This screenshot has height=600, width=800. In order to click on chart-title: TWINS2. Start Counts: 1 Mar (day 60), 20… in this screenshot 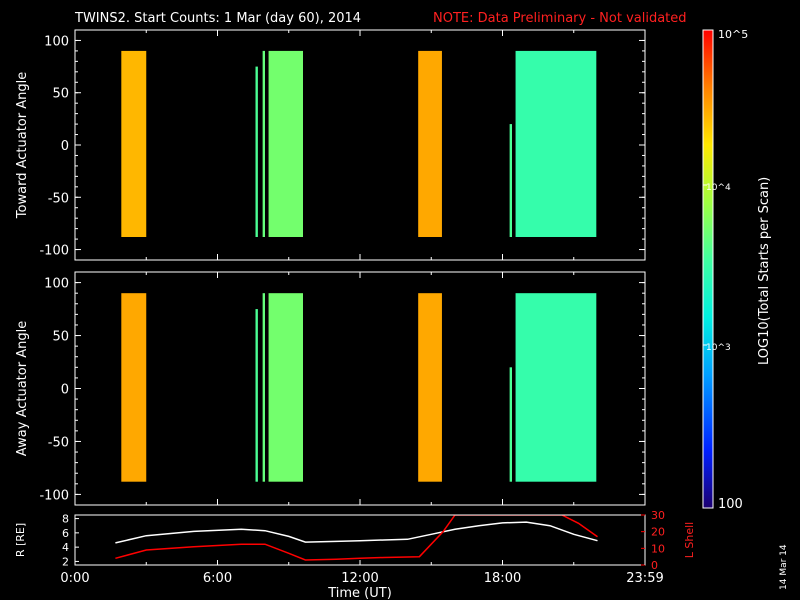, I will do `click(217, 18)`.